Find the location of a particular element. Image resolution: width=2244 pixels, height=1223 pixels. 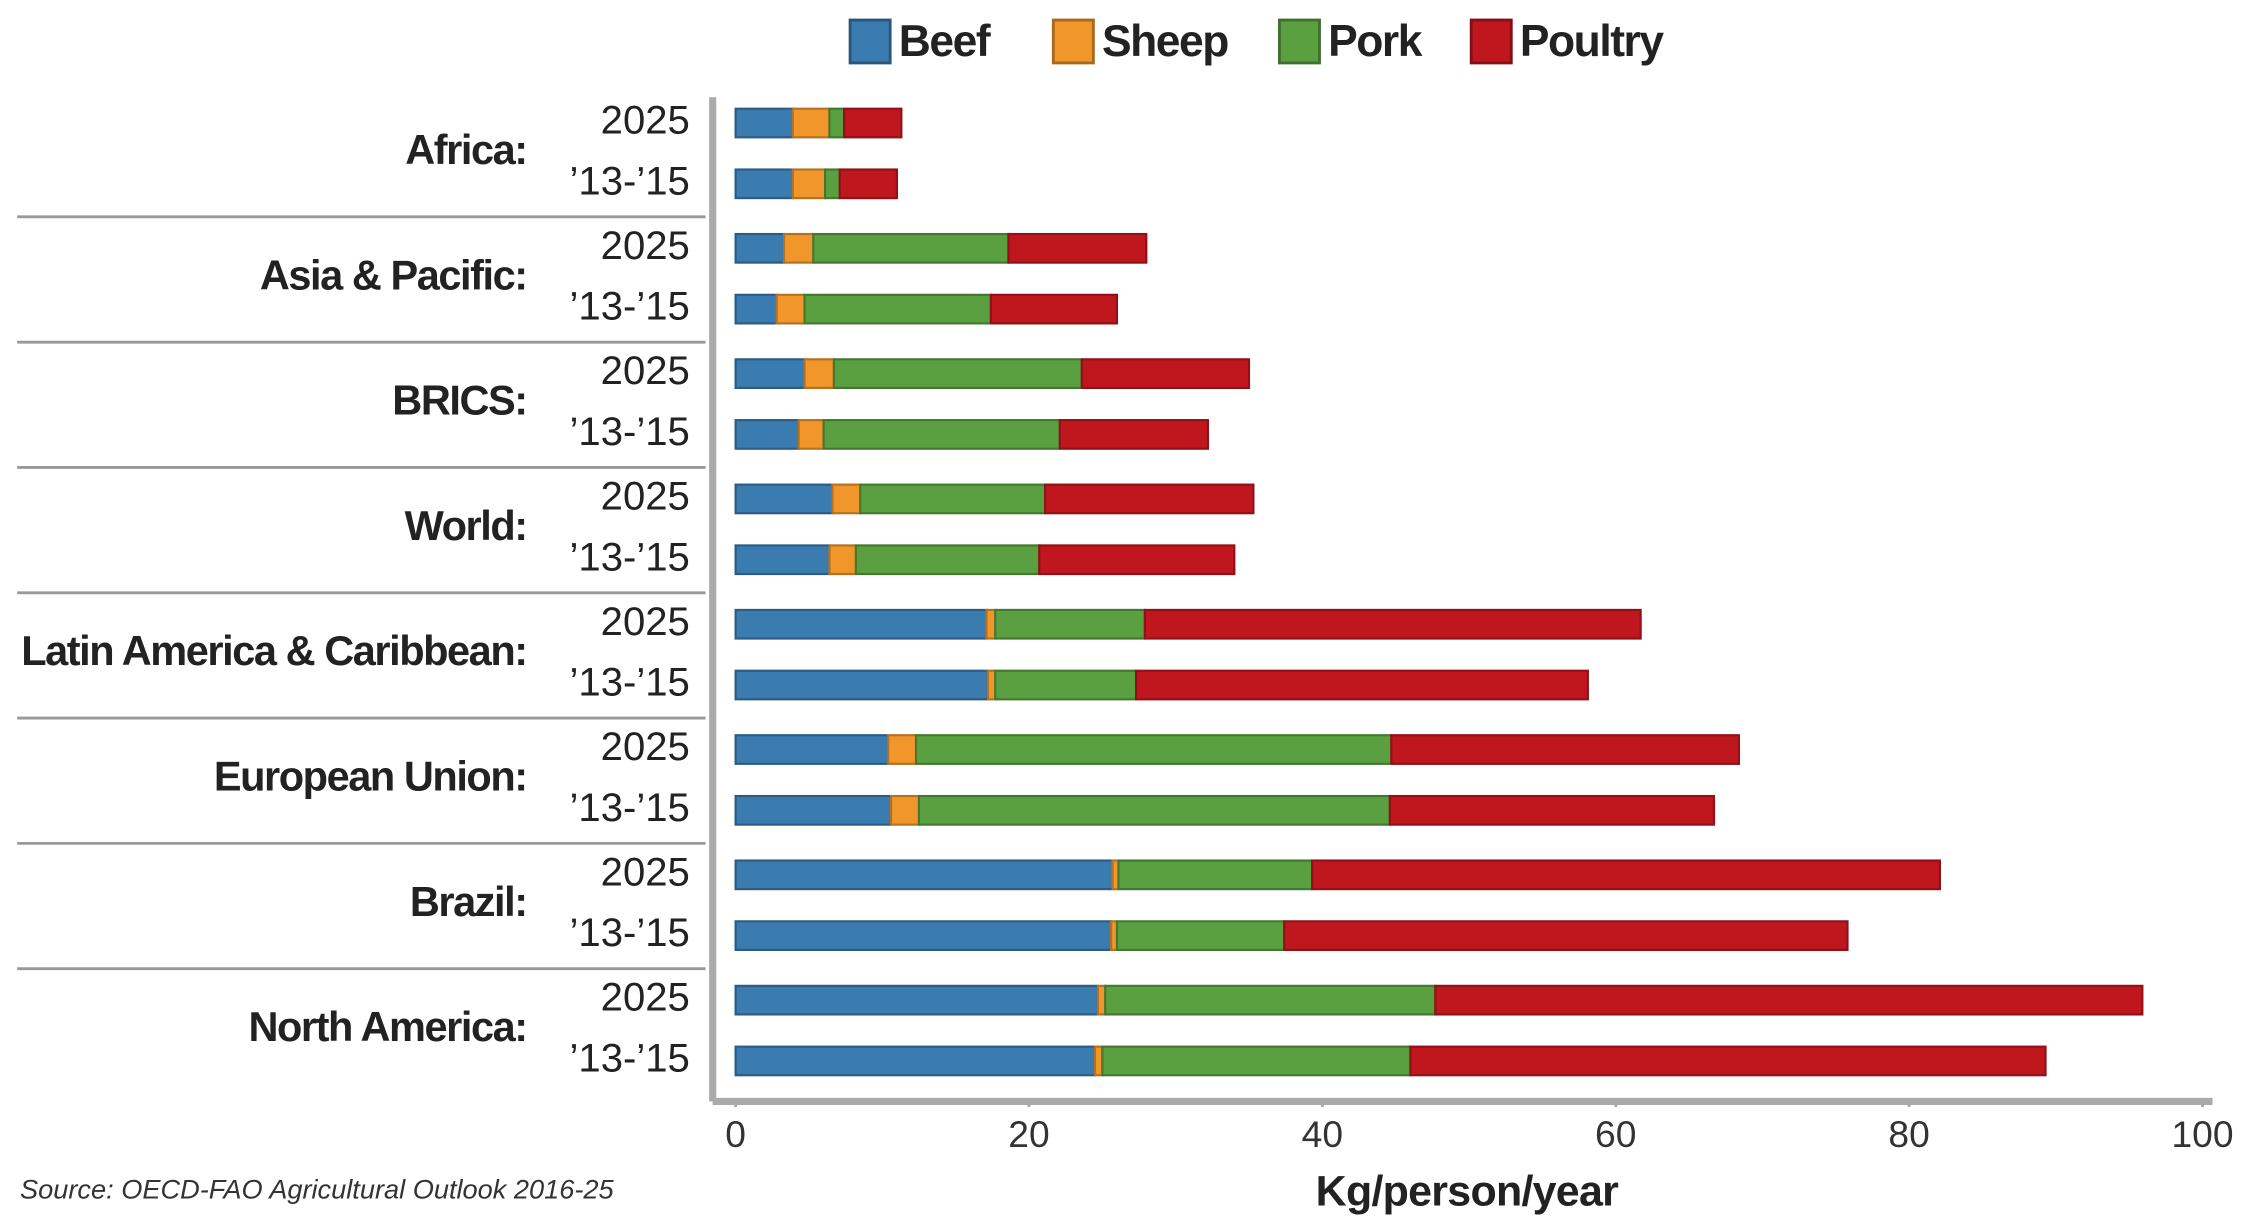

x-axis-title: Kg/person/year is located at coordinates (1467, 1192).